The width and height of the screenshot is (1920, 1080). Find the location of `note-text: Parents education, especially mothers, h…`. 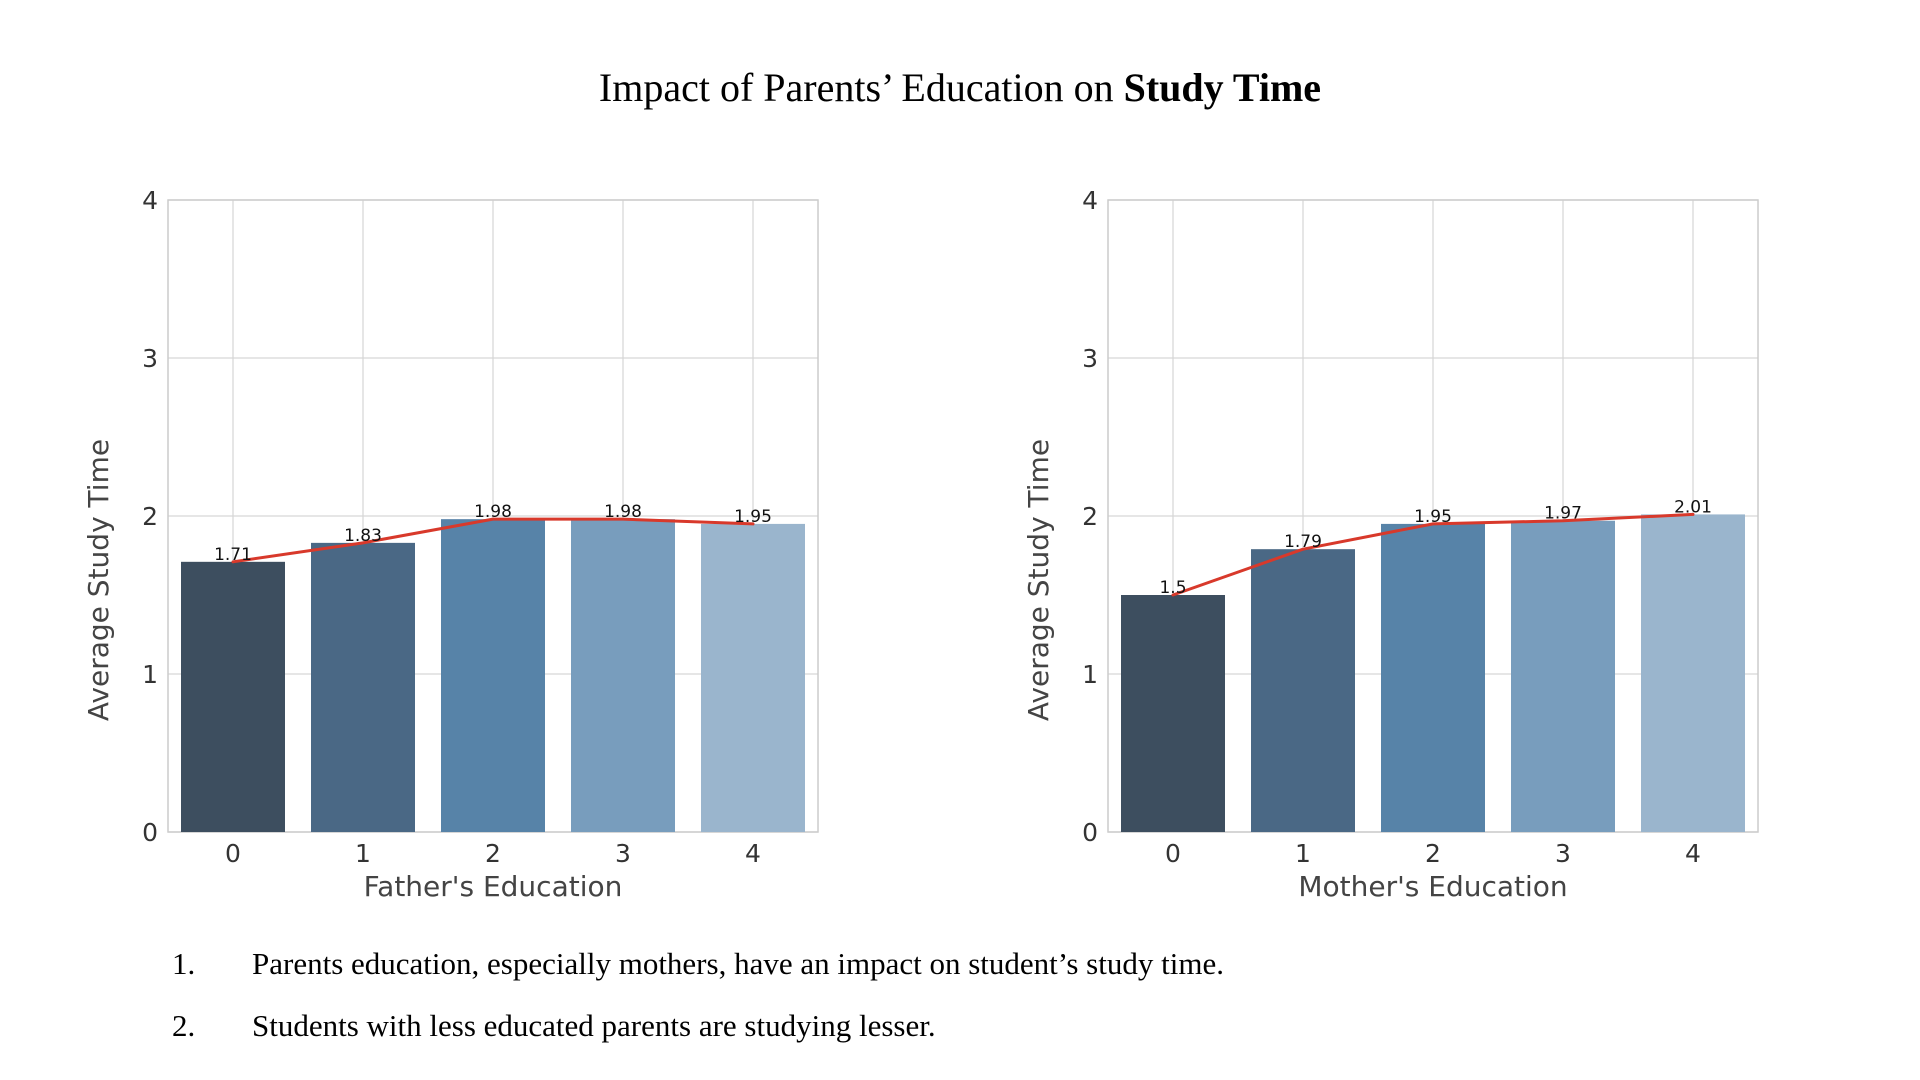

note-text: Parents education, especially mothers, h… is located at coordinates (738, 963).